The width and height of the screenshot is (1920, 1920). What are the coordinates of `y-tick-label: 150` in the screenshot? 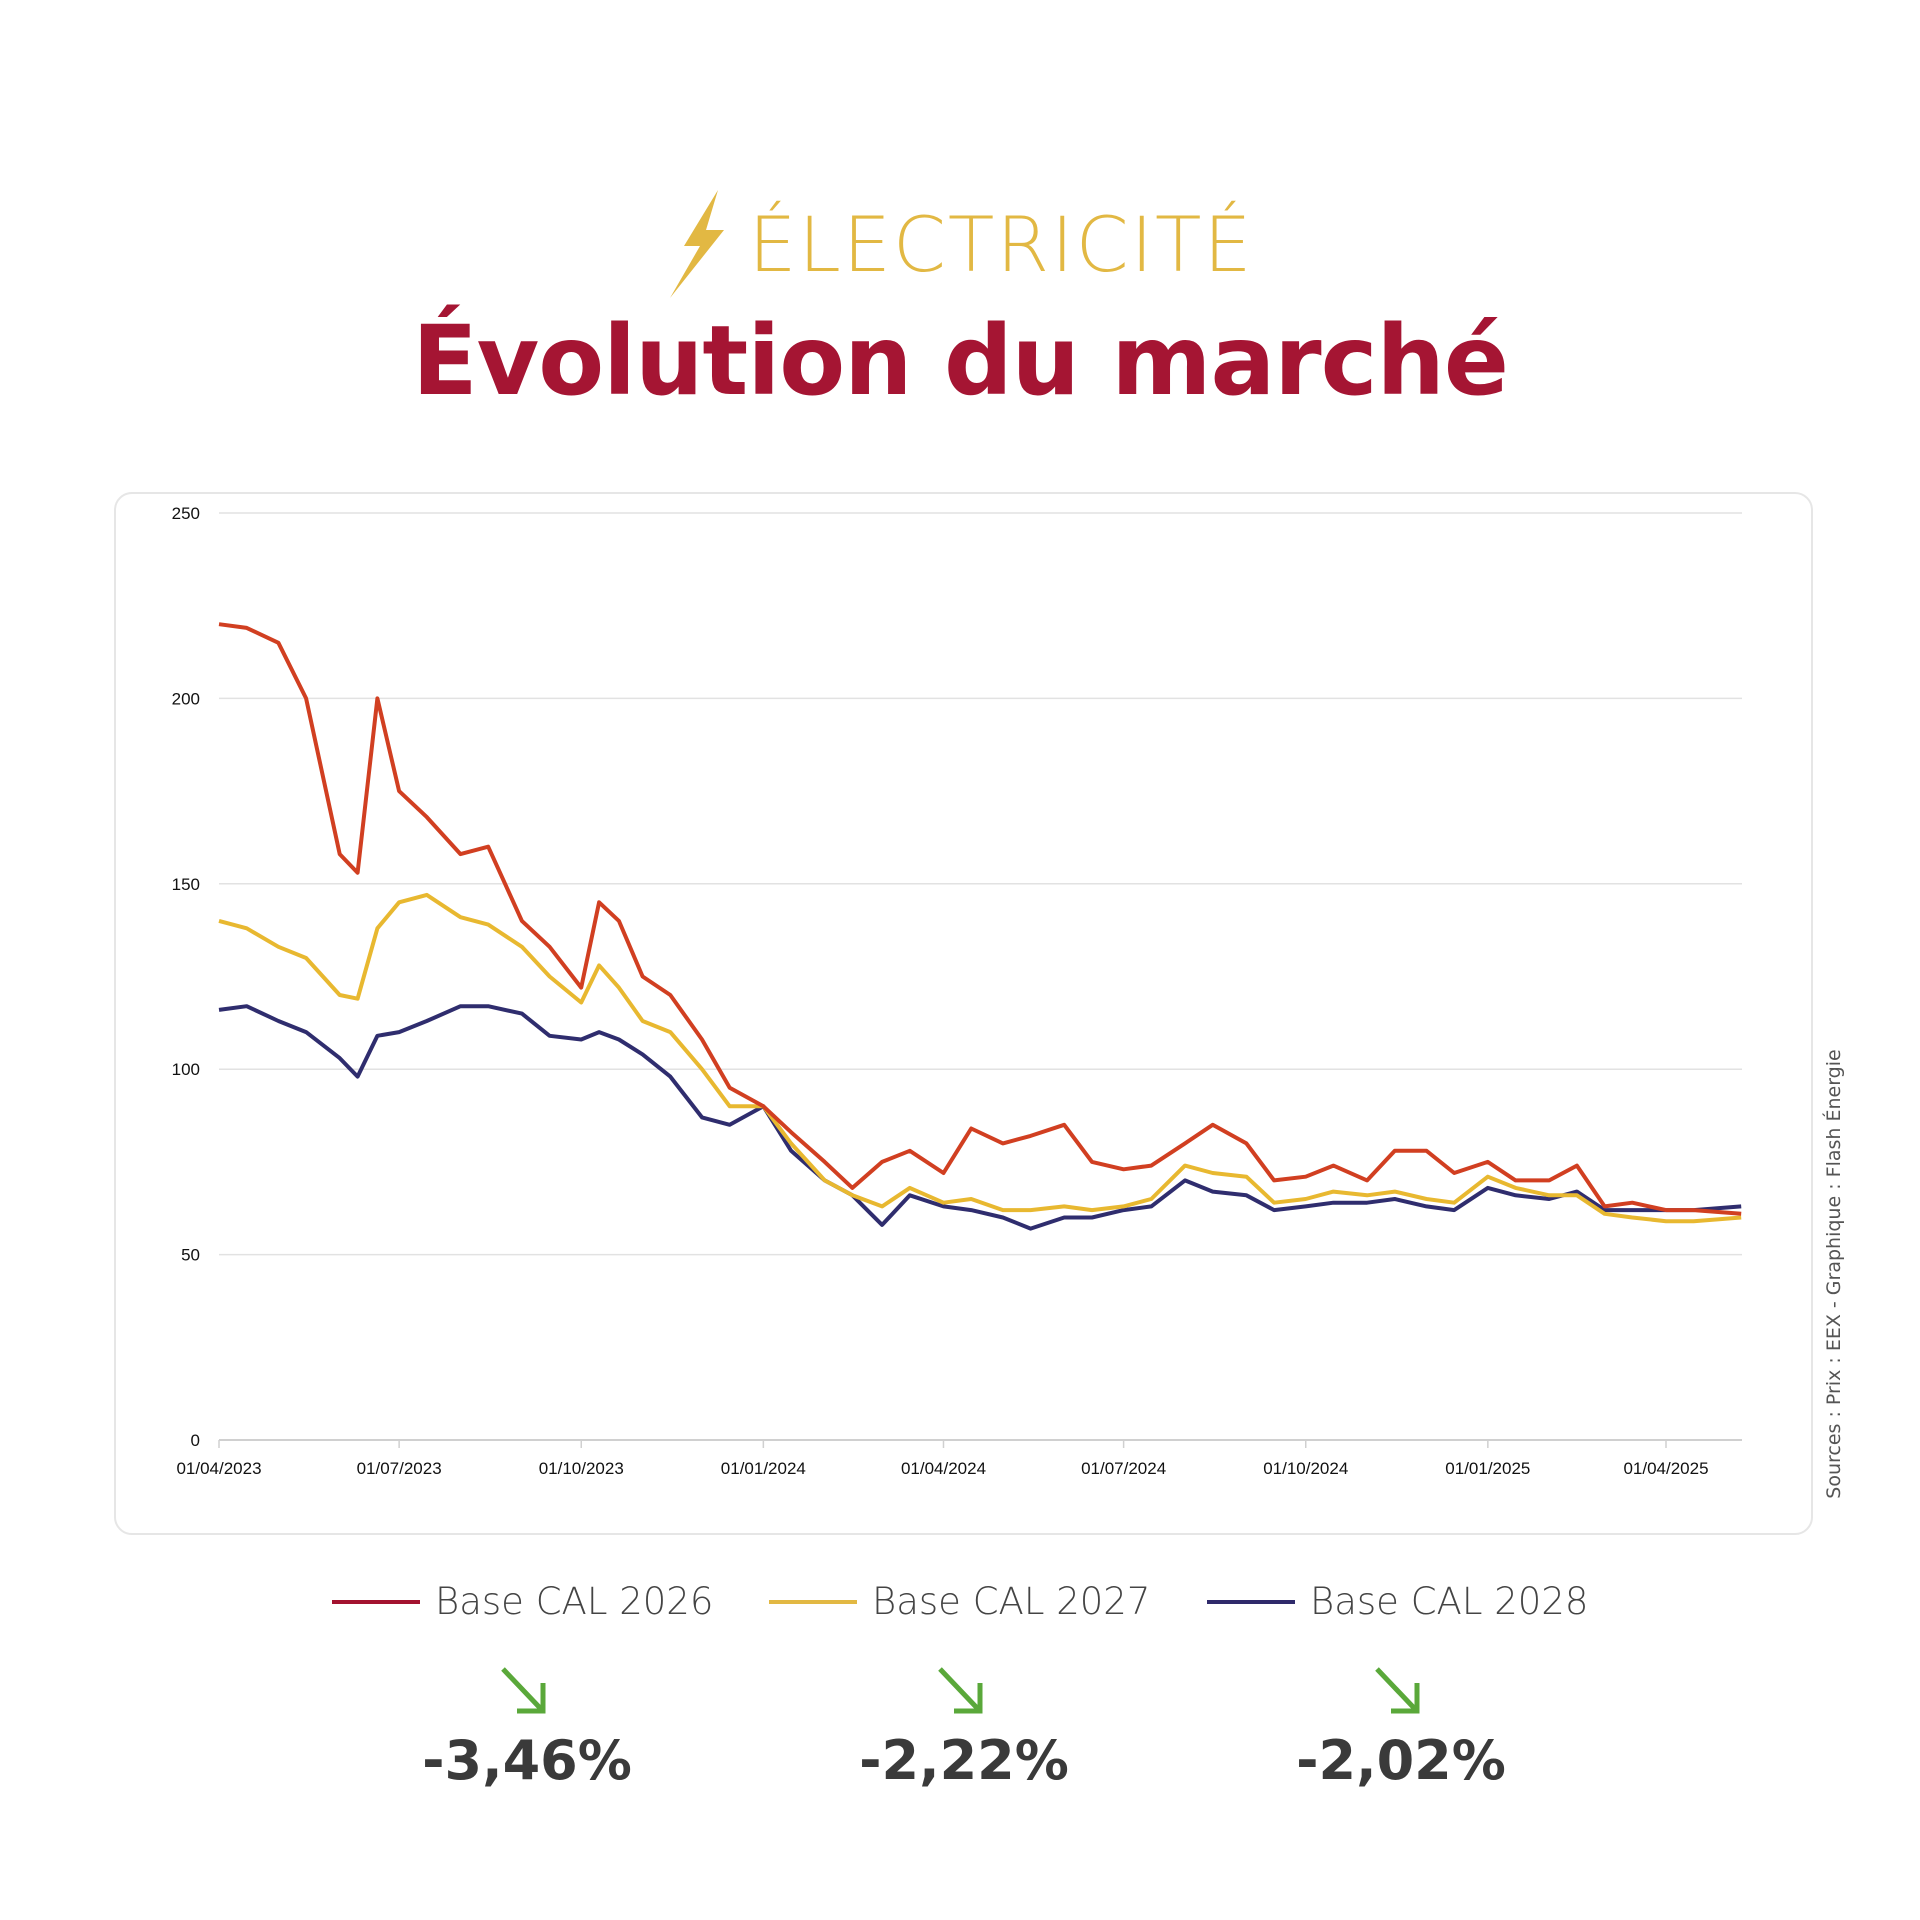 It's located at (186, 884).